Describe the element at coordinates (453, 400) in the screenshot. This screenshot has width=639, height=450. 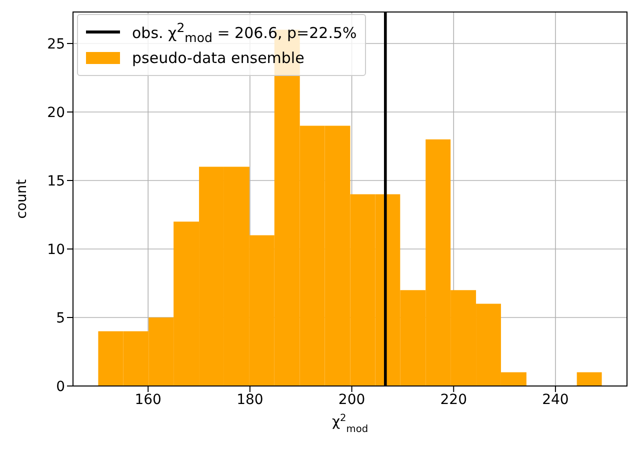
I see `x-tick-label: 220` at that location.